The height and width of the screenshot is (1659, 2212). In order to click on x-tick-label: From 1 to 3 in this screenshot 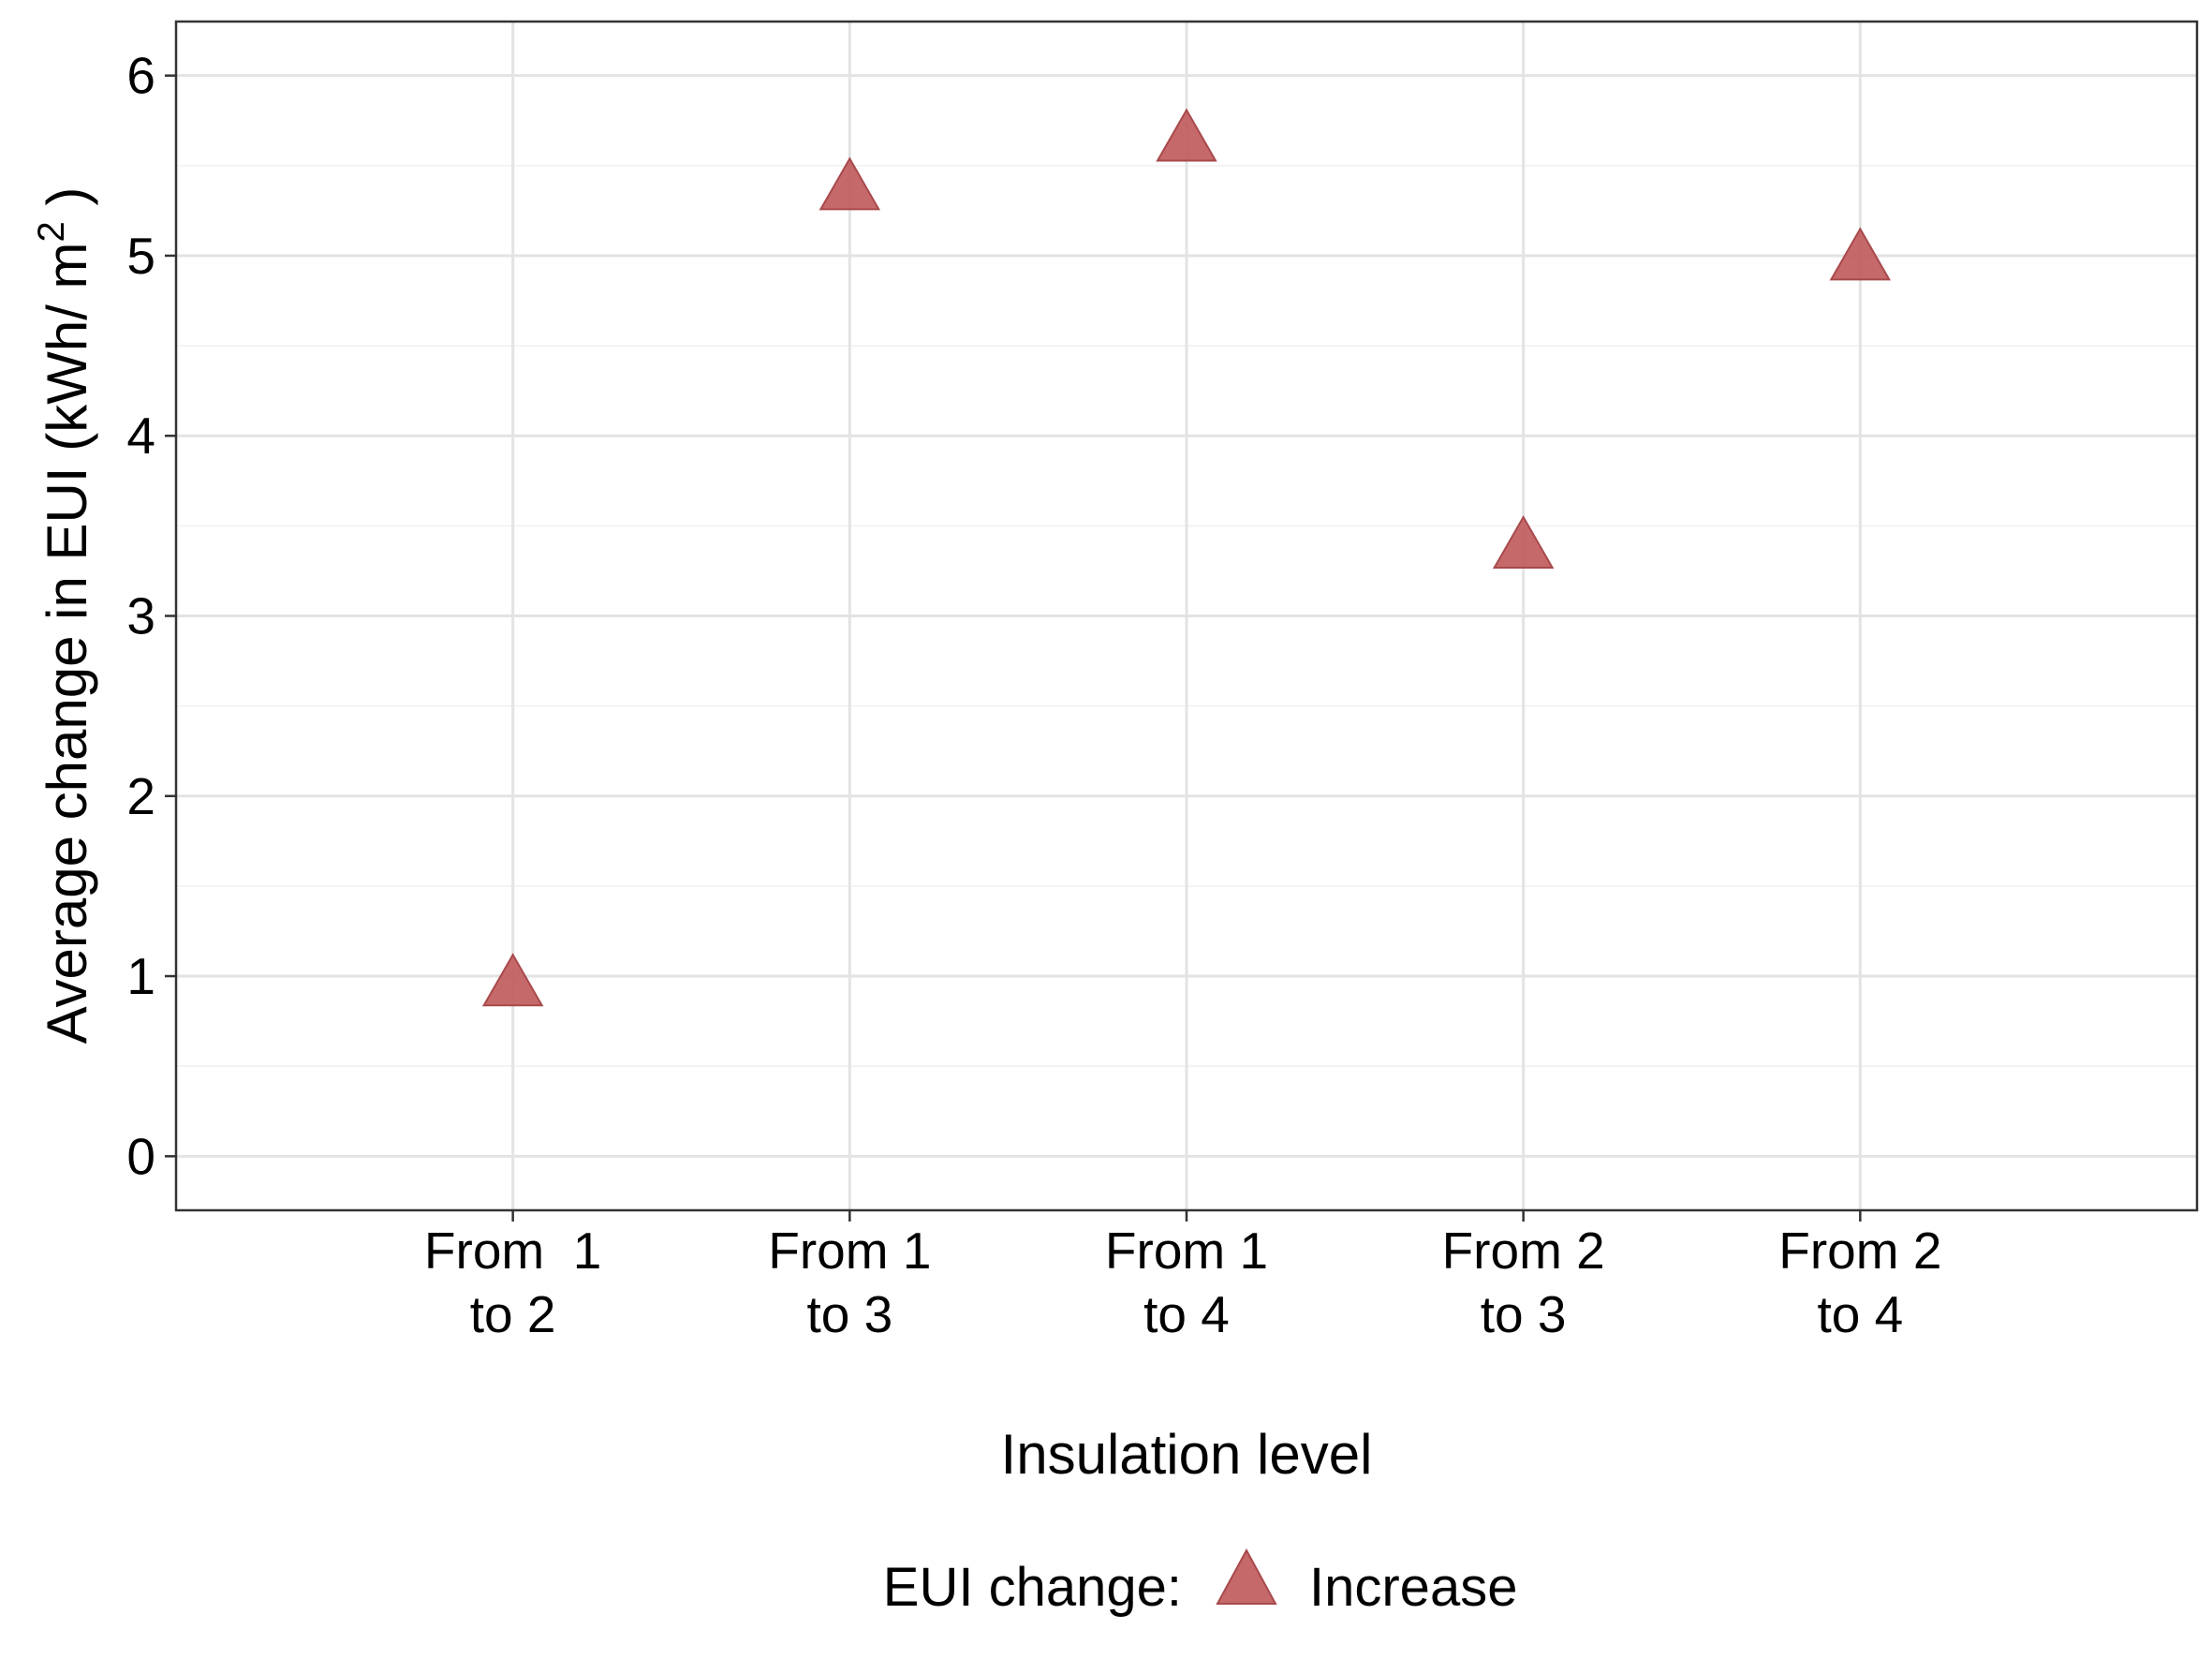, I will do `click(850, 1283)`.